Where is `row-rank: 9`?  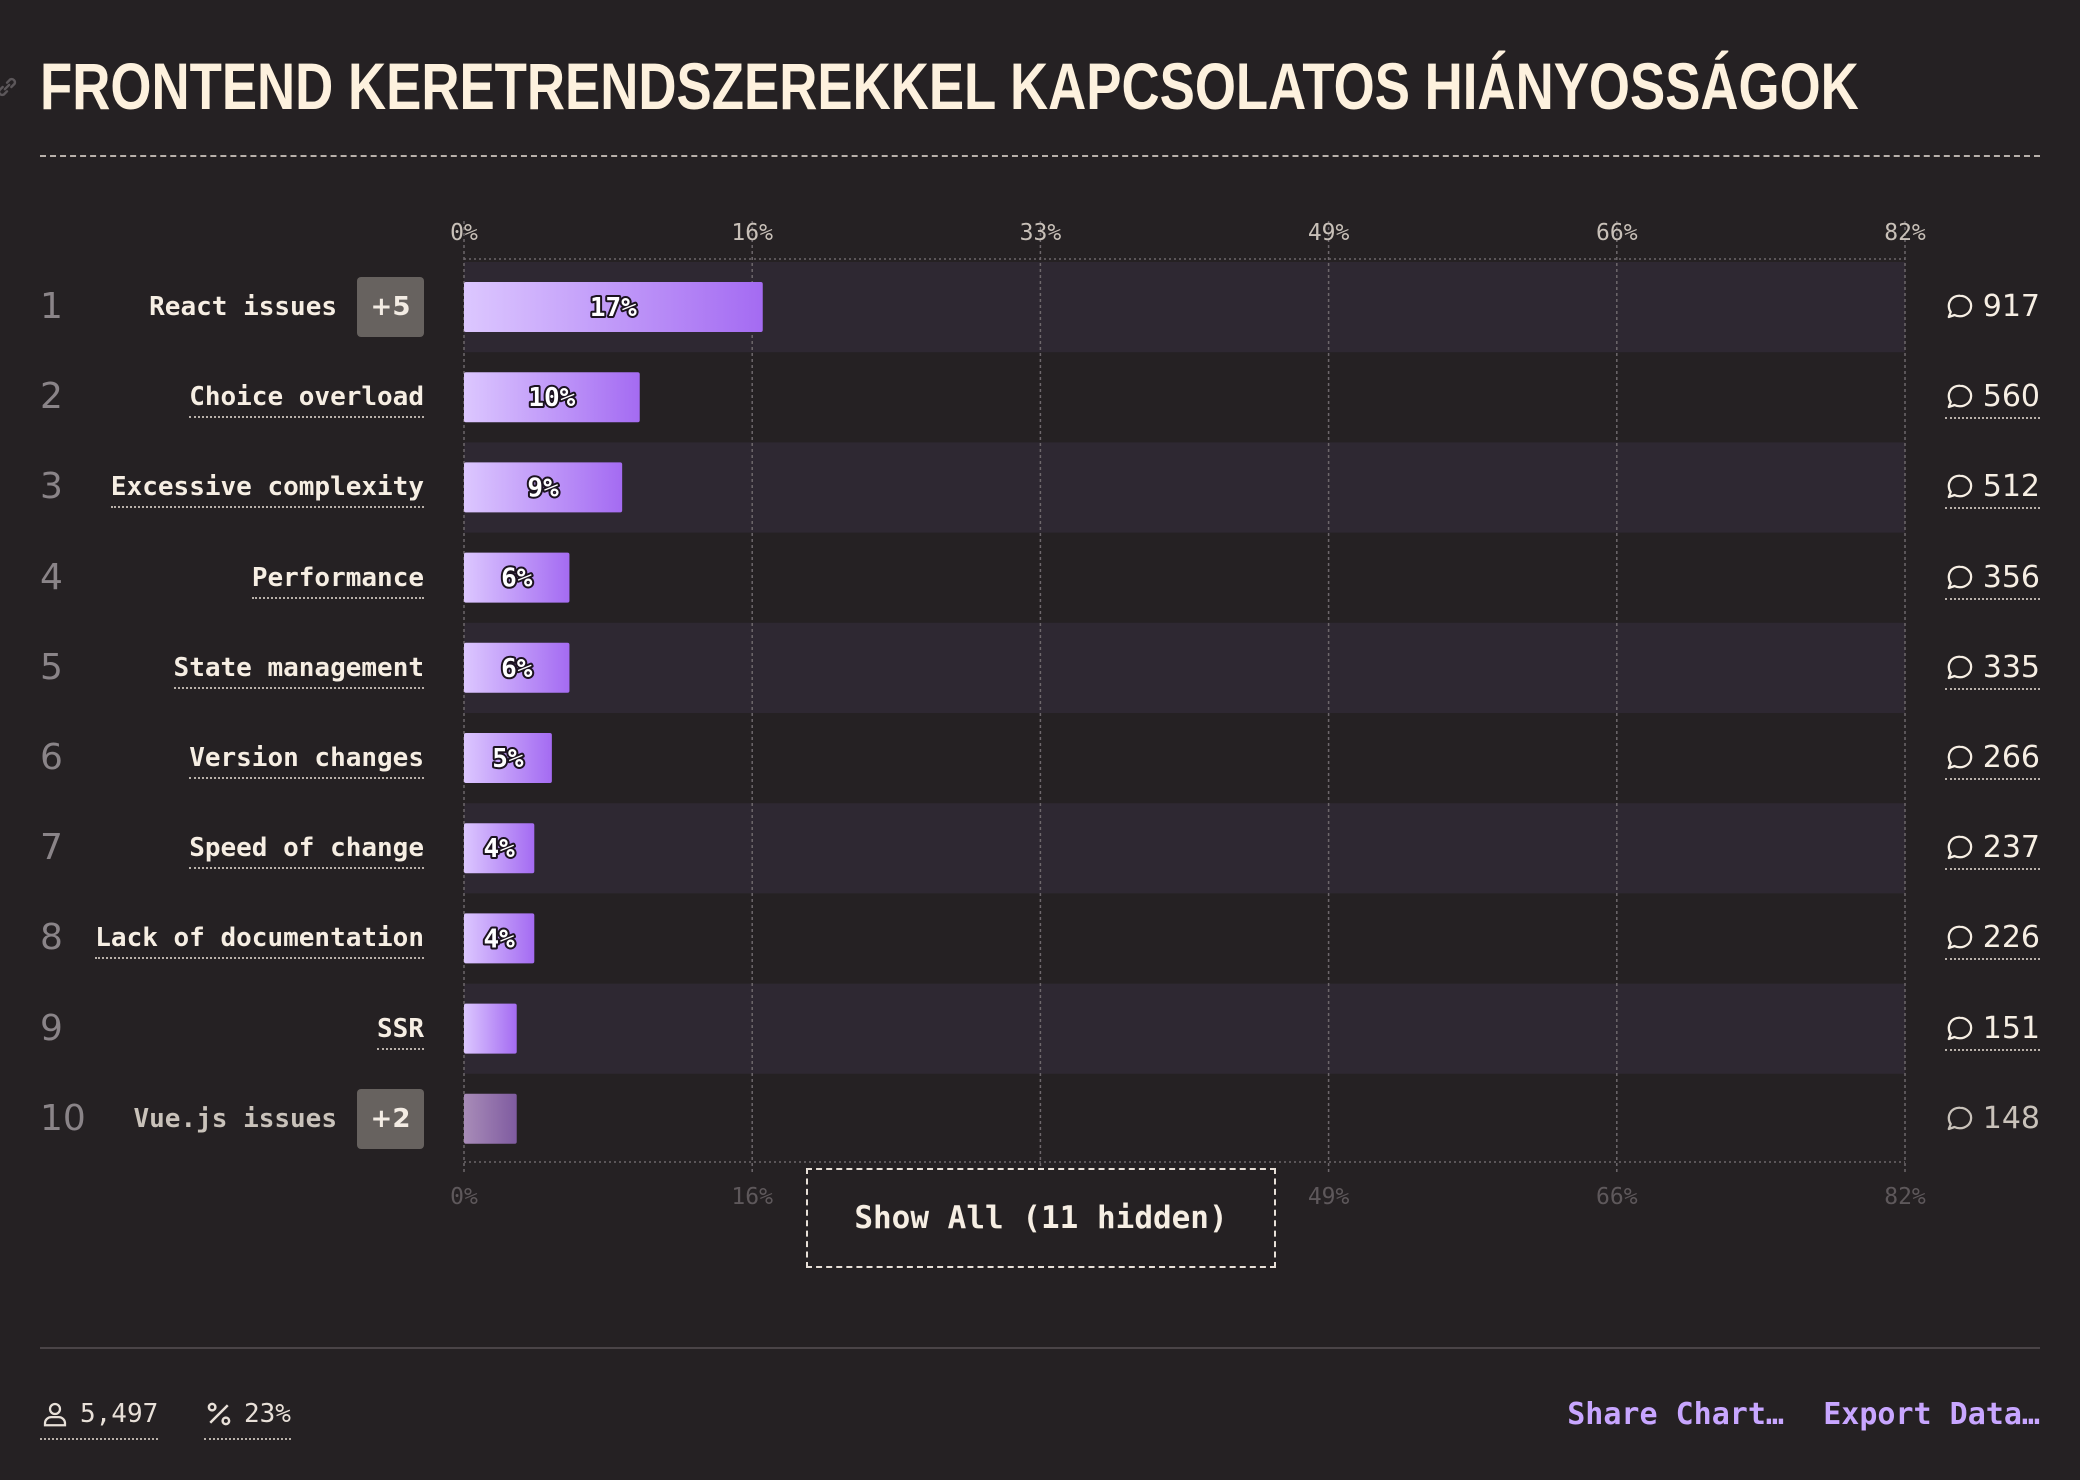 row-rank: 9 is located at coordinates (51, 1028).